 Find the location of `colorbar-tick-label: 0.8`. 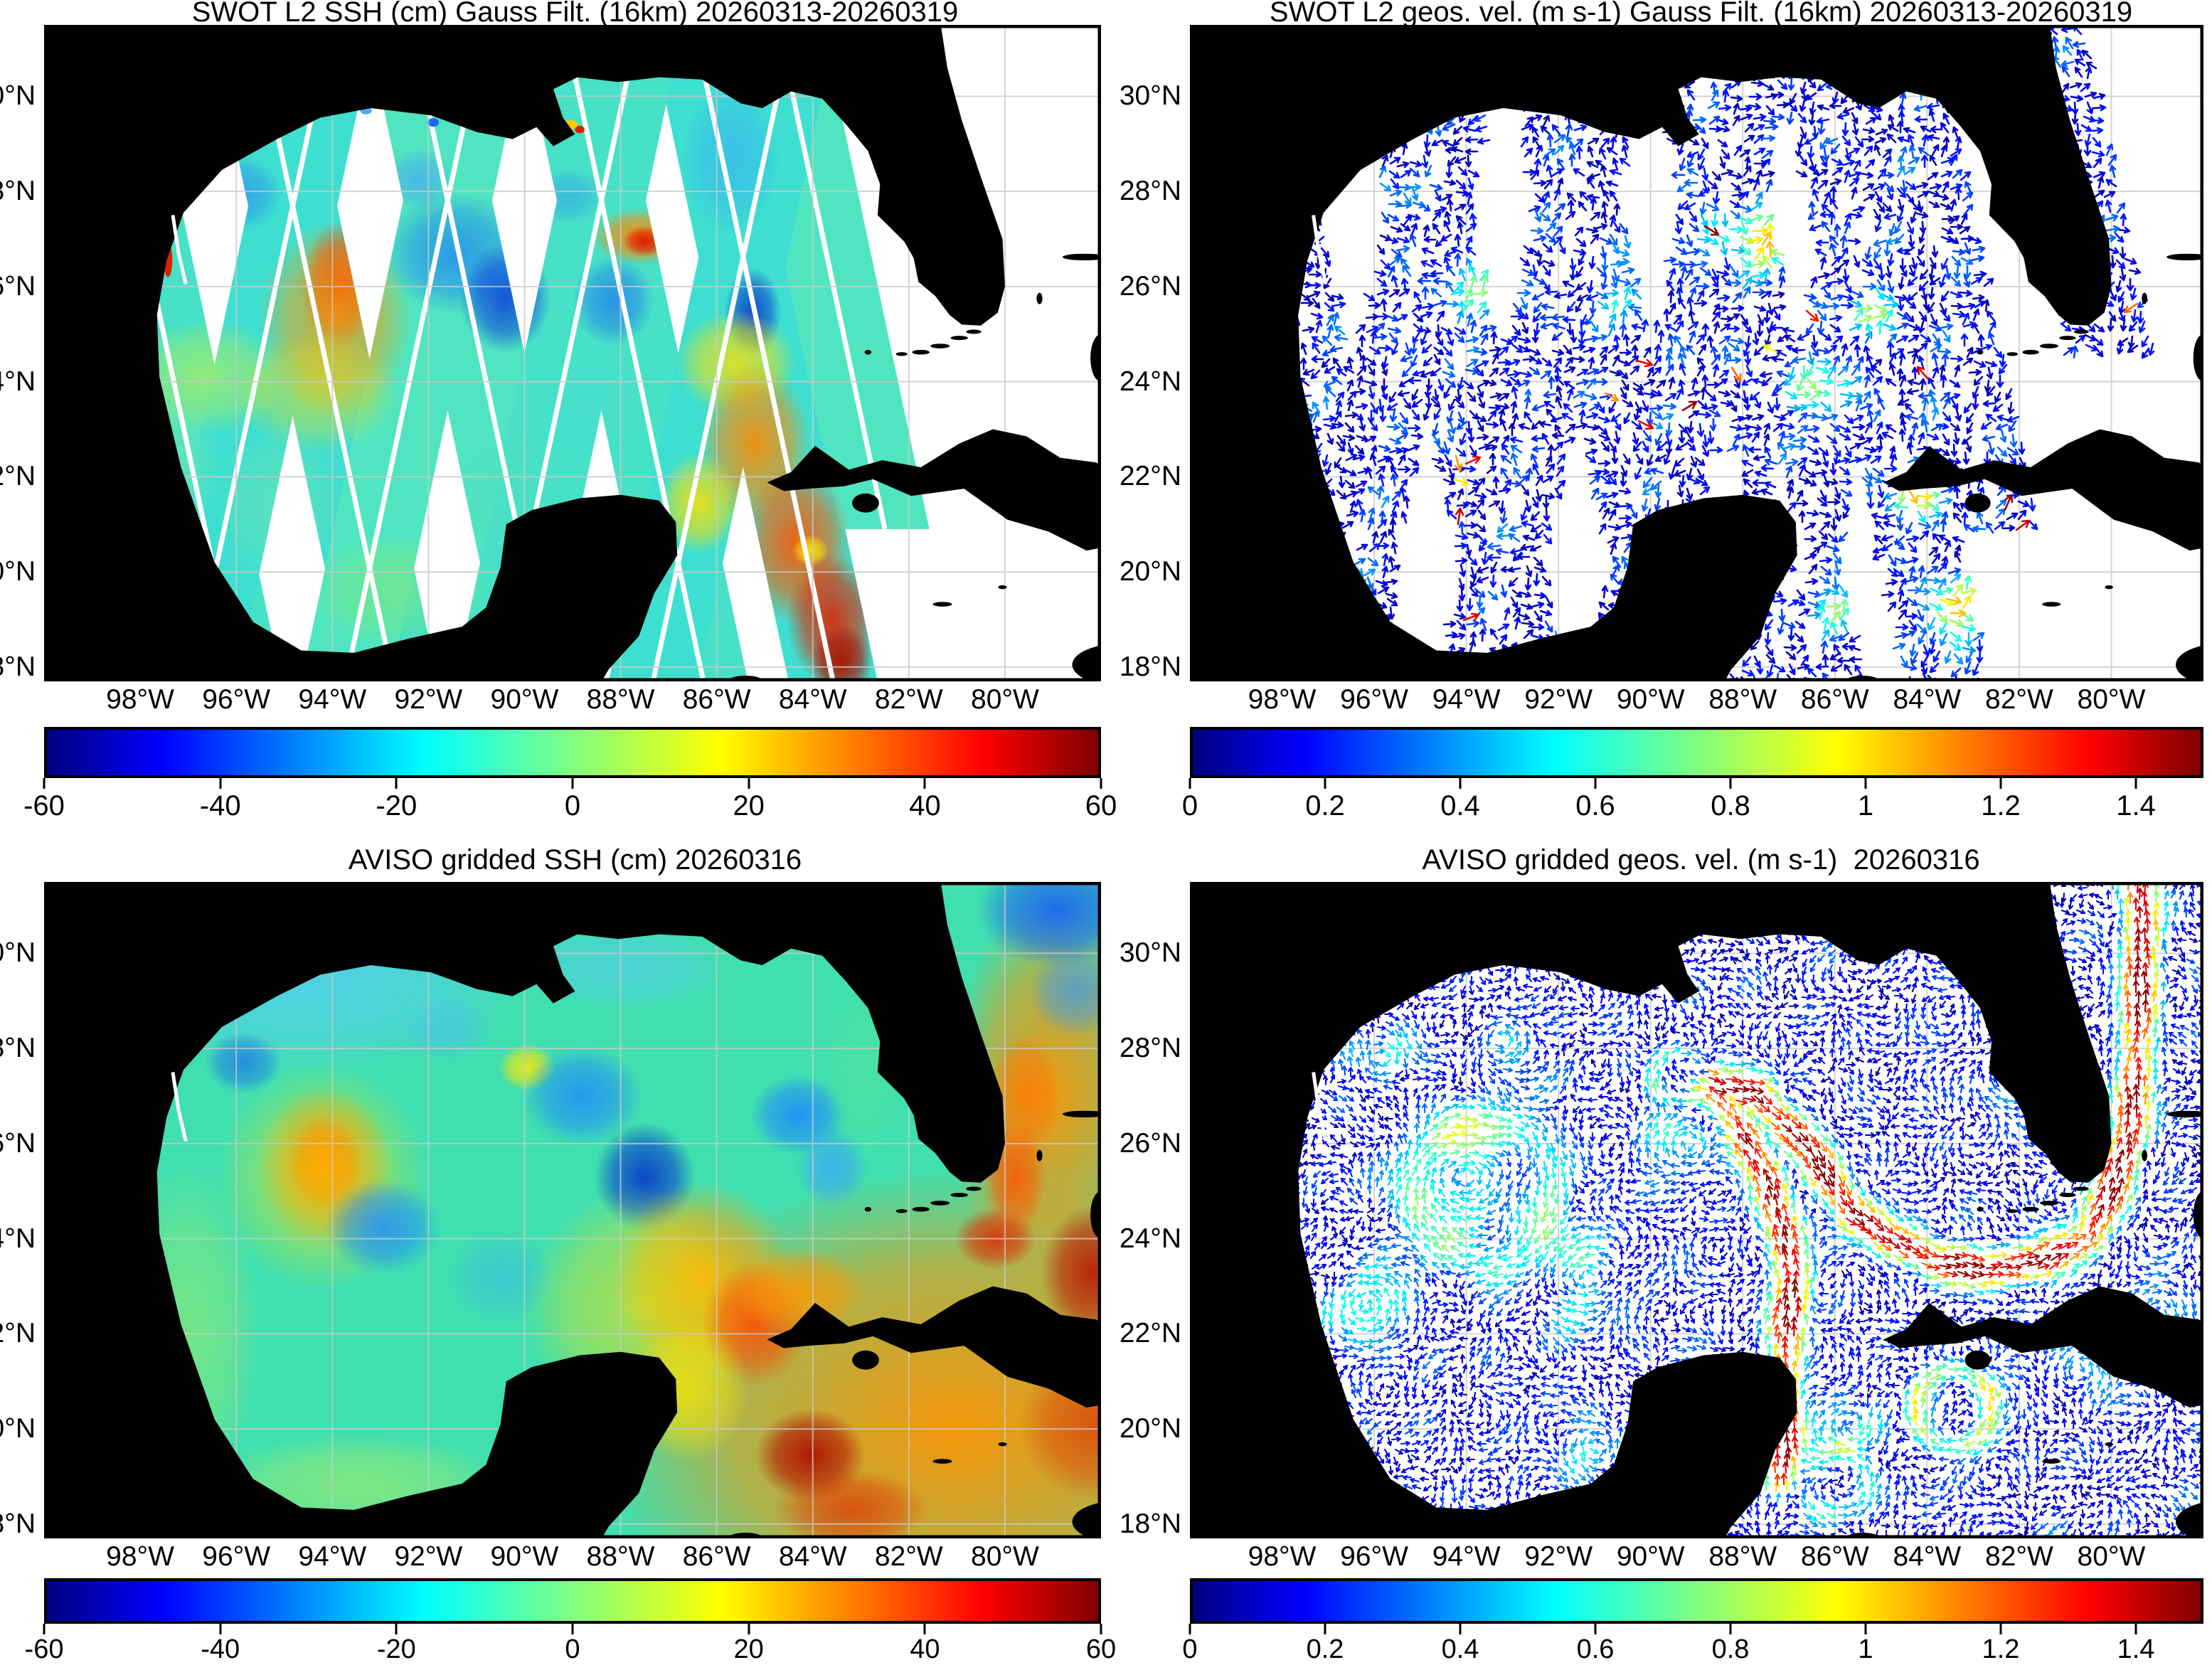

colorbar-tick-label: 0.8 is located at coordinates (1730, 1649).